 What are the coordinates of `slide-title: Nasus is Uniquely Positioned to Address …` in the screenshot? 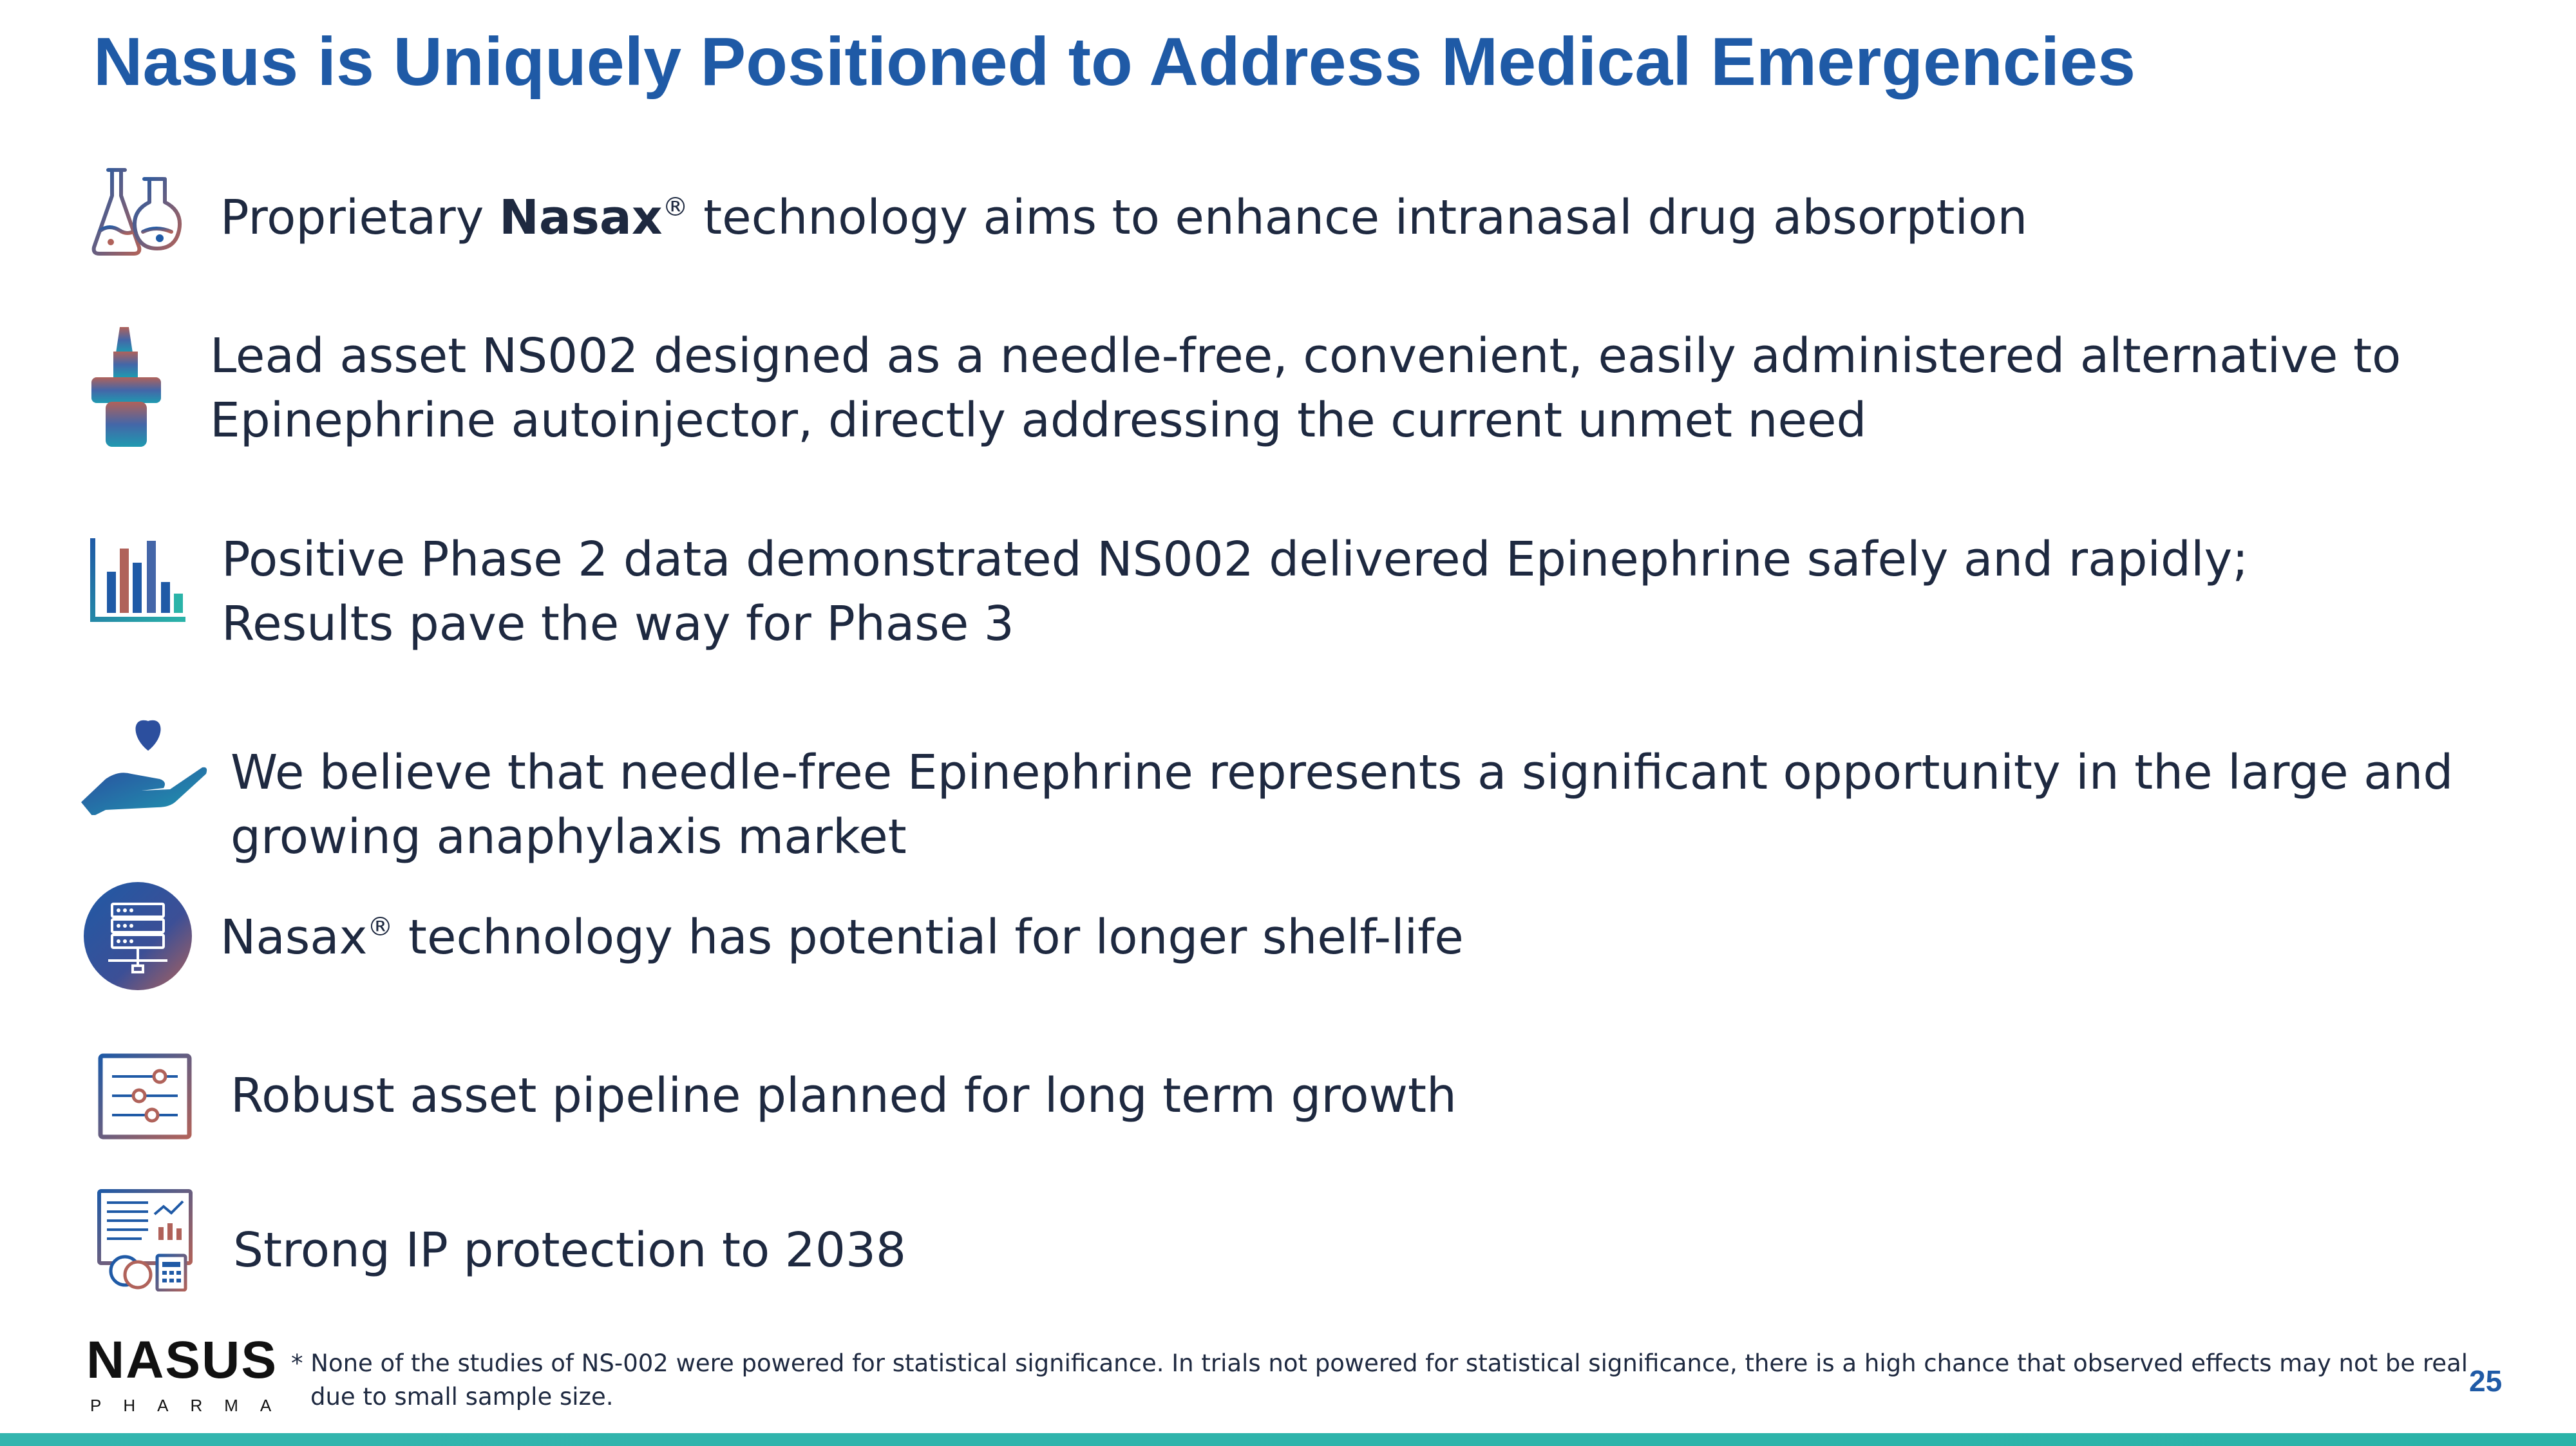 It's located at (1114, 62).